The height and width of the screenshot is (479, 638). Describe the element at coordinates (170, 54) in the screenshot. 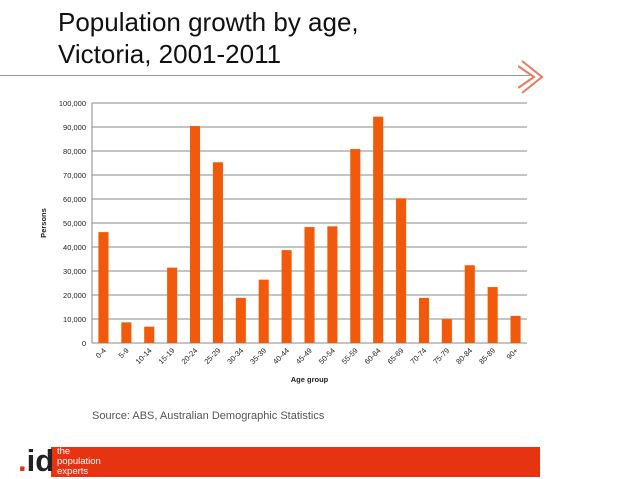

I see `title-line-2: Victoria, 2001-2011` at that location.